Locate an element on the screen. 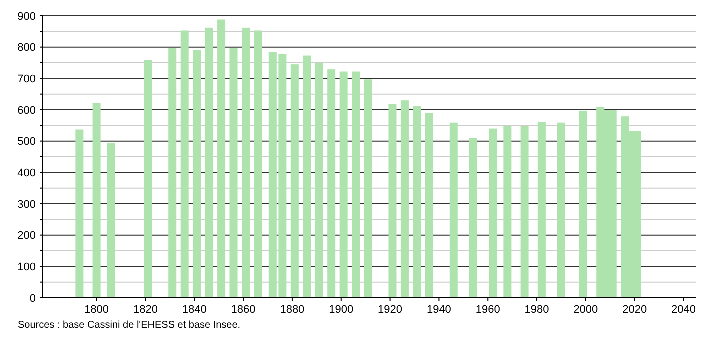  x-tick-label: 1880 is located at coordinates (292, 310).